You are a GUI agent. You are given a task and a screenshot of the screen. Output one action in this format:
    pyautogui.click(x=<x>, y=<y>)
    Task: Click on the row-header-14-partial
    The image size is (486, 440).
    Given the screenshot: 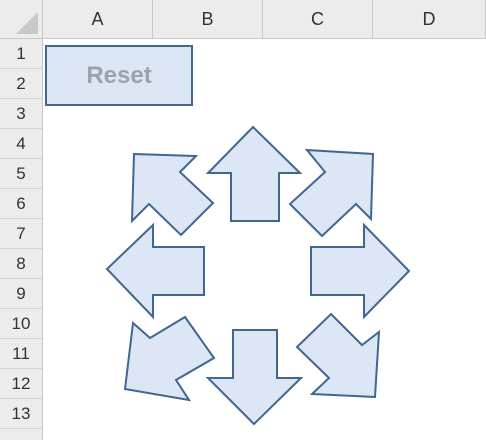 What is the action you would take?
    pyautogui.click(x=21, y=434)
    